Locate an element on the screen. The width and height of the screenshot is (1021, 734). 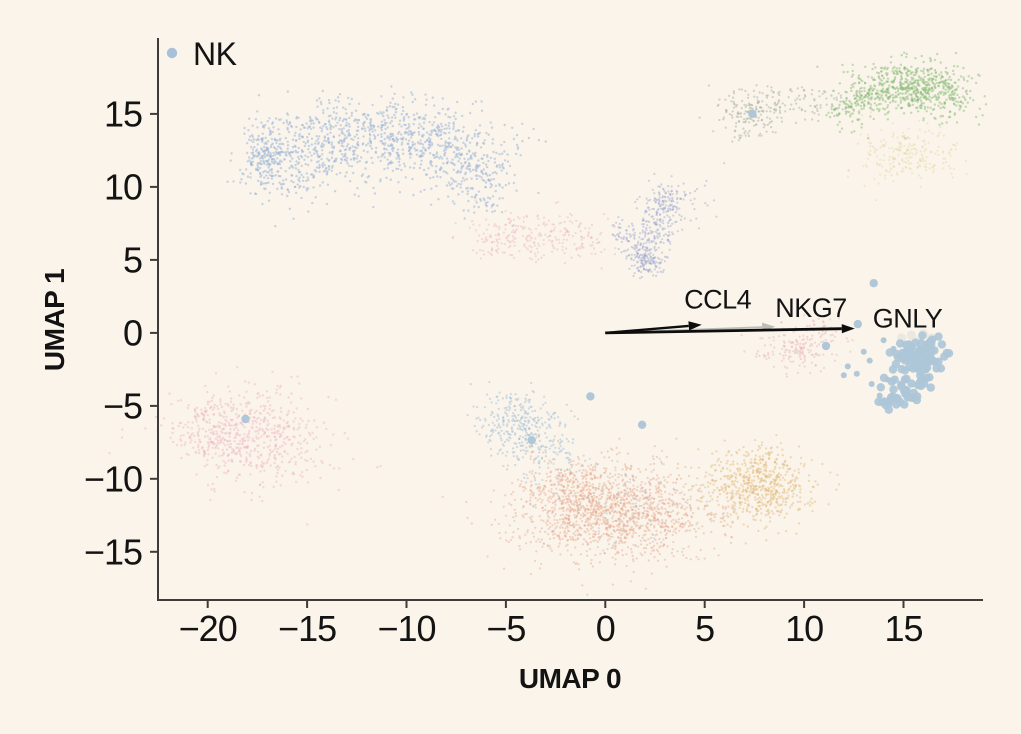
x-axis-title: UMAP 0 is located at coordinates (570, 678).